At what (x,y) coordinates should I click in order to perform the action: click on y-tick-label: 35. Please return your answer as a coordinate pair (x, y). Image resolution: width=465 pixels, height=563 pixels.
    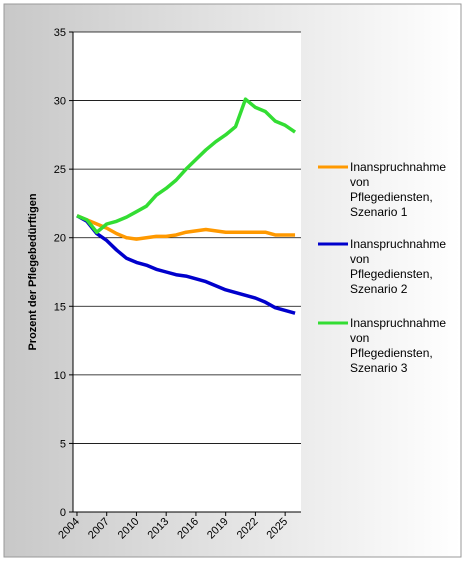
    Looking at the image, I should click on (60, 33).